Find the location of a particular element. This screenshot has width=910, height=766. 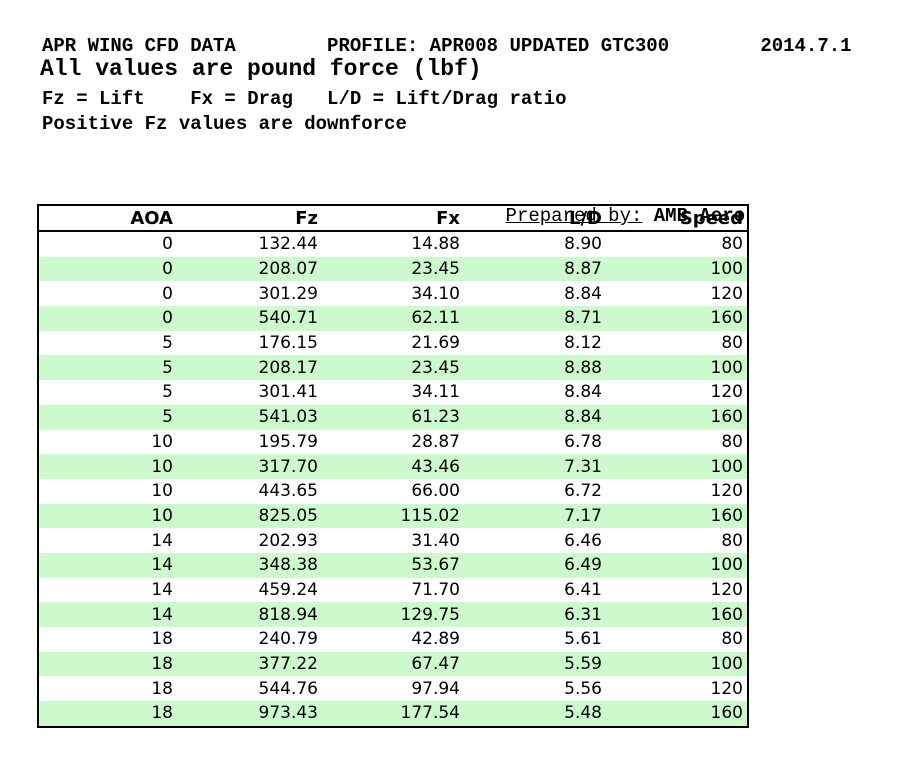

cell-fz: 301.29 is located at coordinates (288, 293).